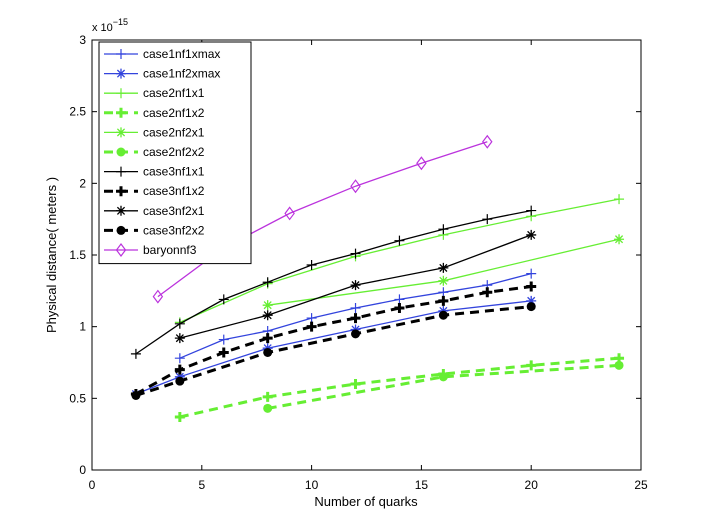 The width and height of the screenshot is (706, 532). I want to click on legend-label: case1nf1xmax, so click(181, 54).